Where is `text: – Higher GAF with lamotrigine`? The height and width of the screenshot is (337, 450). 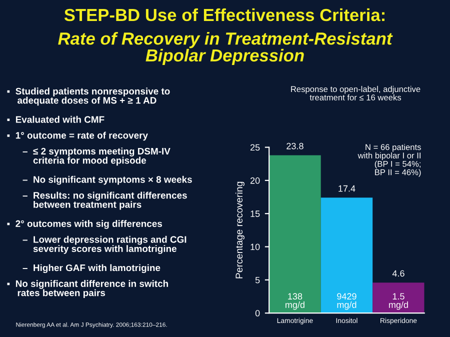 text: – Higher GAF with lamotrigine is located at coordinates (91, 269).